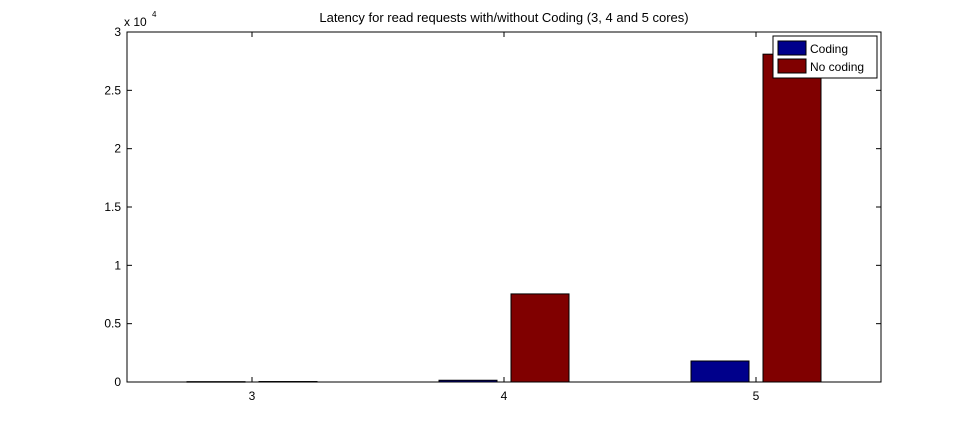 Image resolution: width=974 pixels, height=435 pixels. I want to click on y-tick-label: 3, so click(117, 32).